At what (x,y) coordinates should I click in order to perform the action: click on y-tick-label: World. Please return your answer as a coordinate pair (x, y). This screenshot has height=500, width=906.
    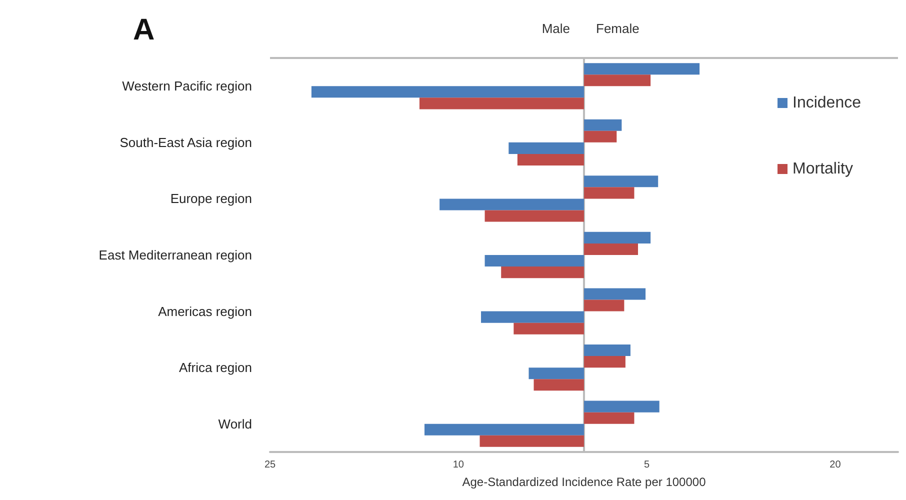
    Looking at the image, I should click on (235, 424).